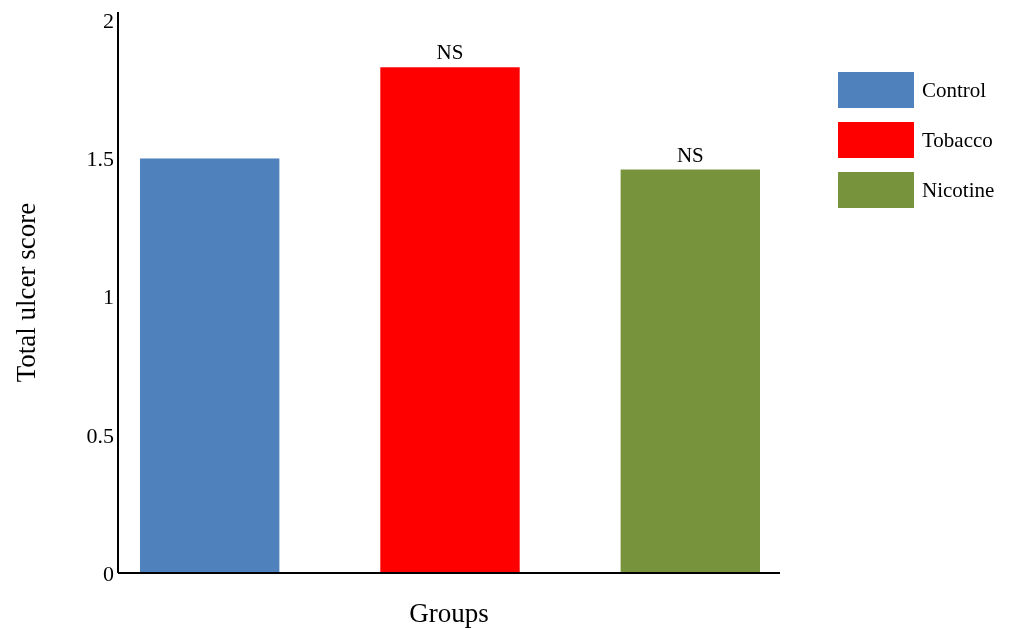 This screenshot has width=1014, height=628. I want to click on y-tick-label: 0, so click(108, 573).